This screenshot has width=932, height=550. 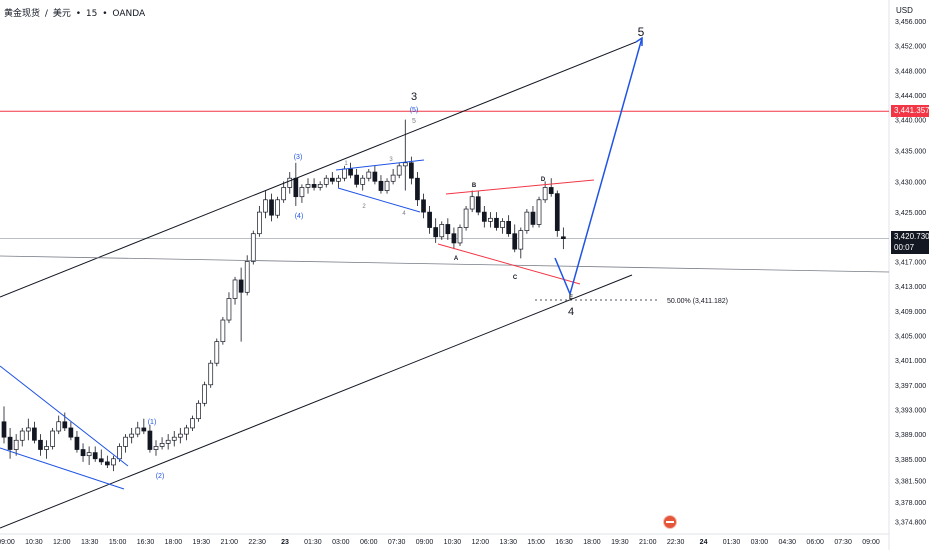 I want to click on countdown-badge: 00:07, so click(x=910, y=248).